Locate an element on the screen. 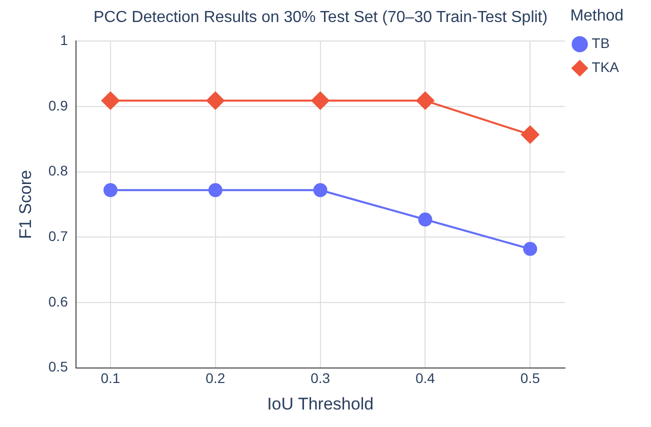 This screenshot has width=651, height=427. x-tick-label: 0.3 is located at coordinates (320, 378).